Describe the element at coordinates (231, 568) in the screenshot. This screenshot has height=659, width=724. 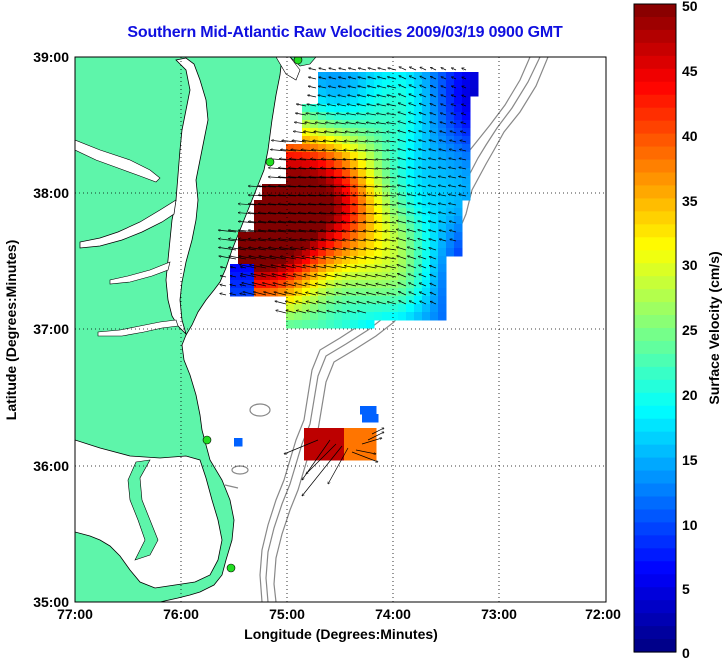
I see `radar-site-marker` at that location.